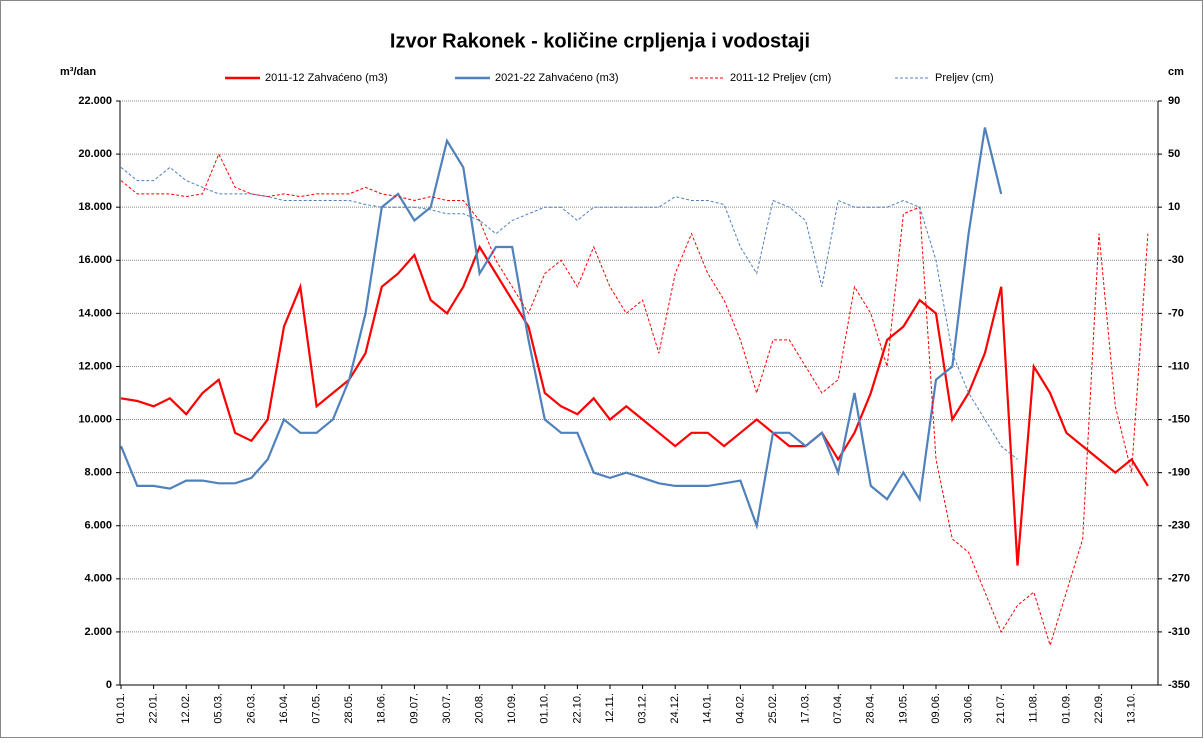  What do you see at coordinates (1099, 708) in the screenshot?
I see `x-tick-label: 22.09.` at bounding box center [1099, 708].